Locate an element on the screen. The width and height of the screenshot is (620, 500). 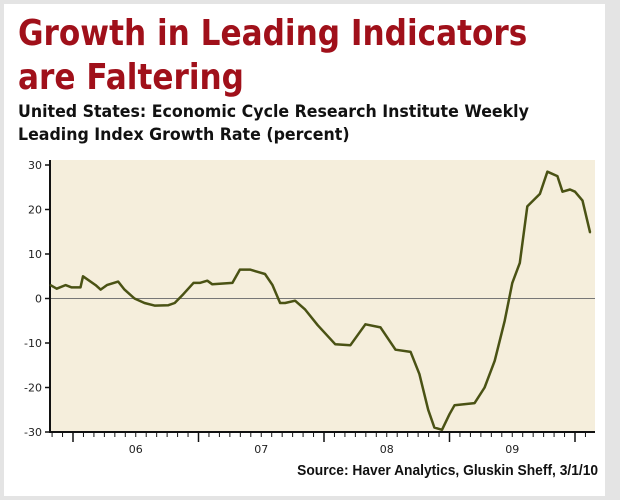
x-tick-label: 06 is located at coordinates (136, 449).